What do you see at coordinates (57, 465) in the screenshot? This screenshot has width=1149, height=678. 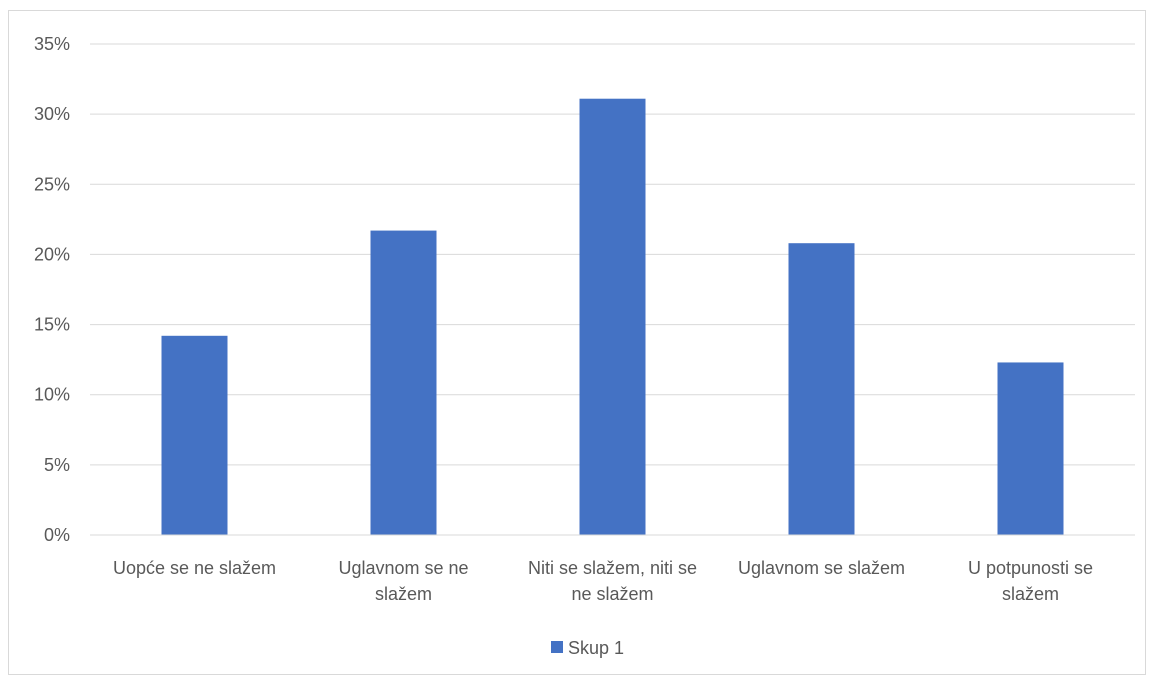 I see `y-tick-label: 5%` at bounding box center [57, 465].